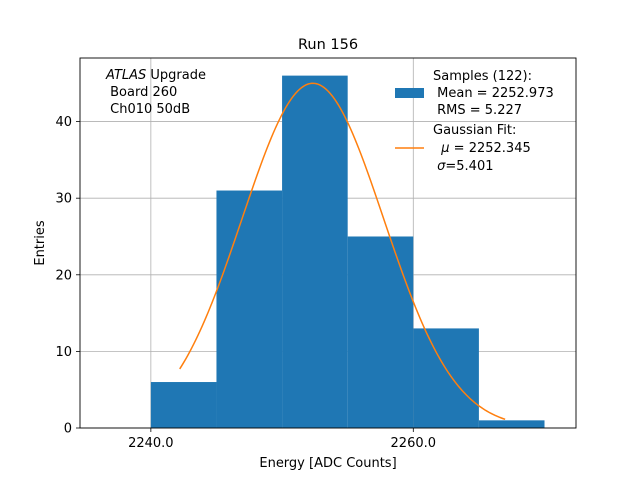 This screenshot has height=480, width=640. I want to click on legend-mu-symbol: μ, so click(444, 148).